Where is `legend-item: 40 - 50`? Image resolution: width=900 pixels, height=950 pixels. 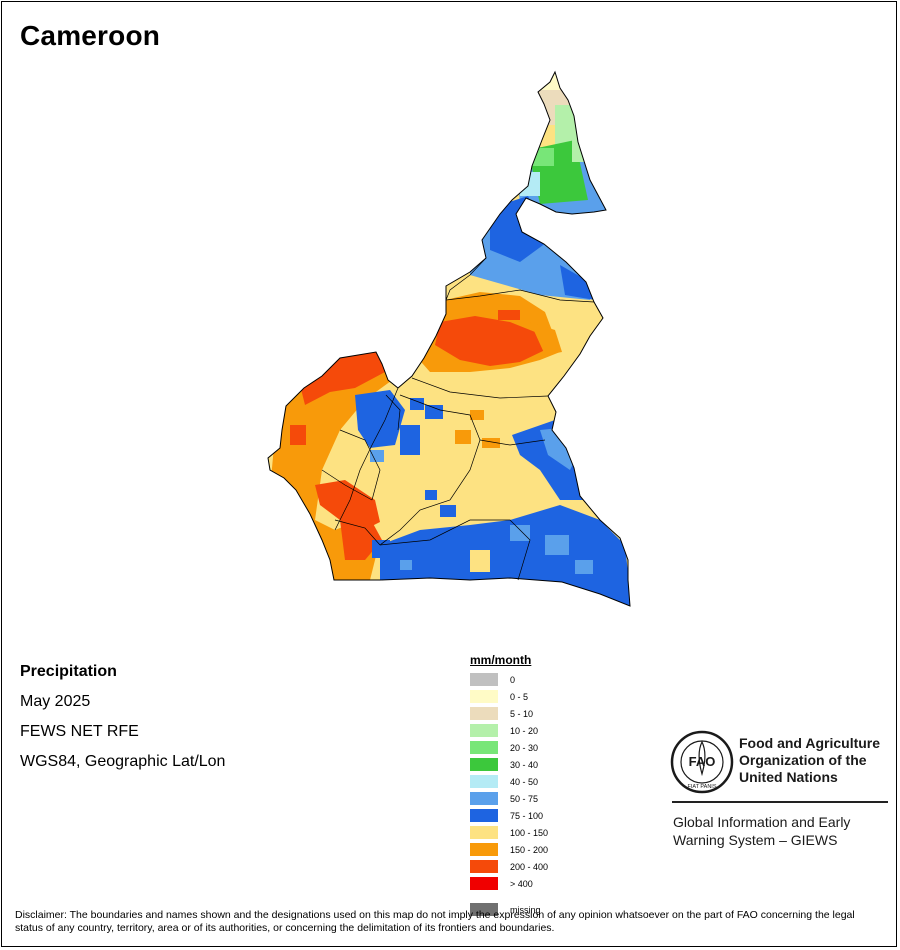 legend-item: 40 - 50 is located at coordinates (509, 781).